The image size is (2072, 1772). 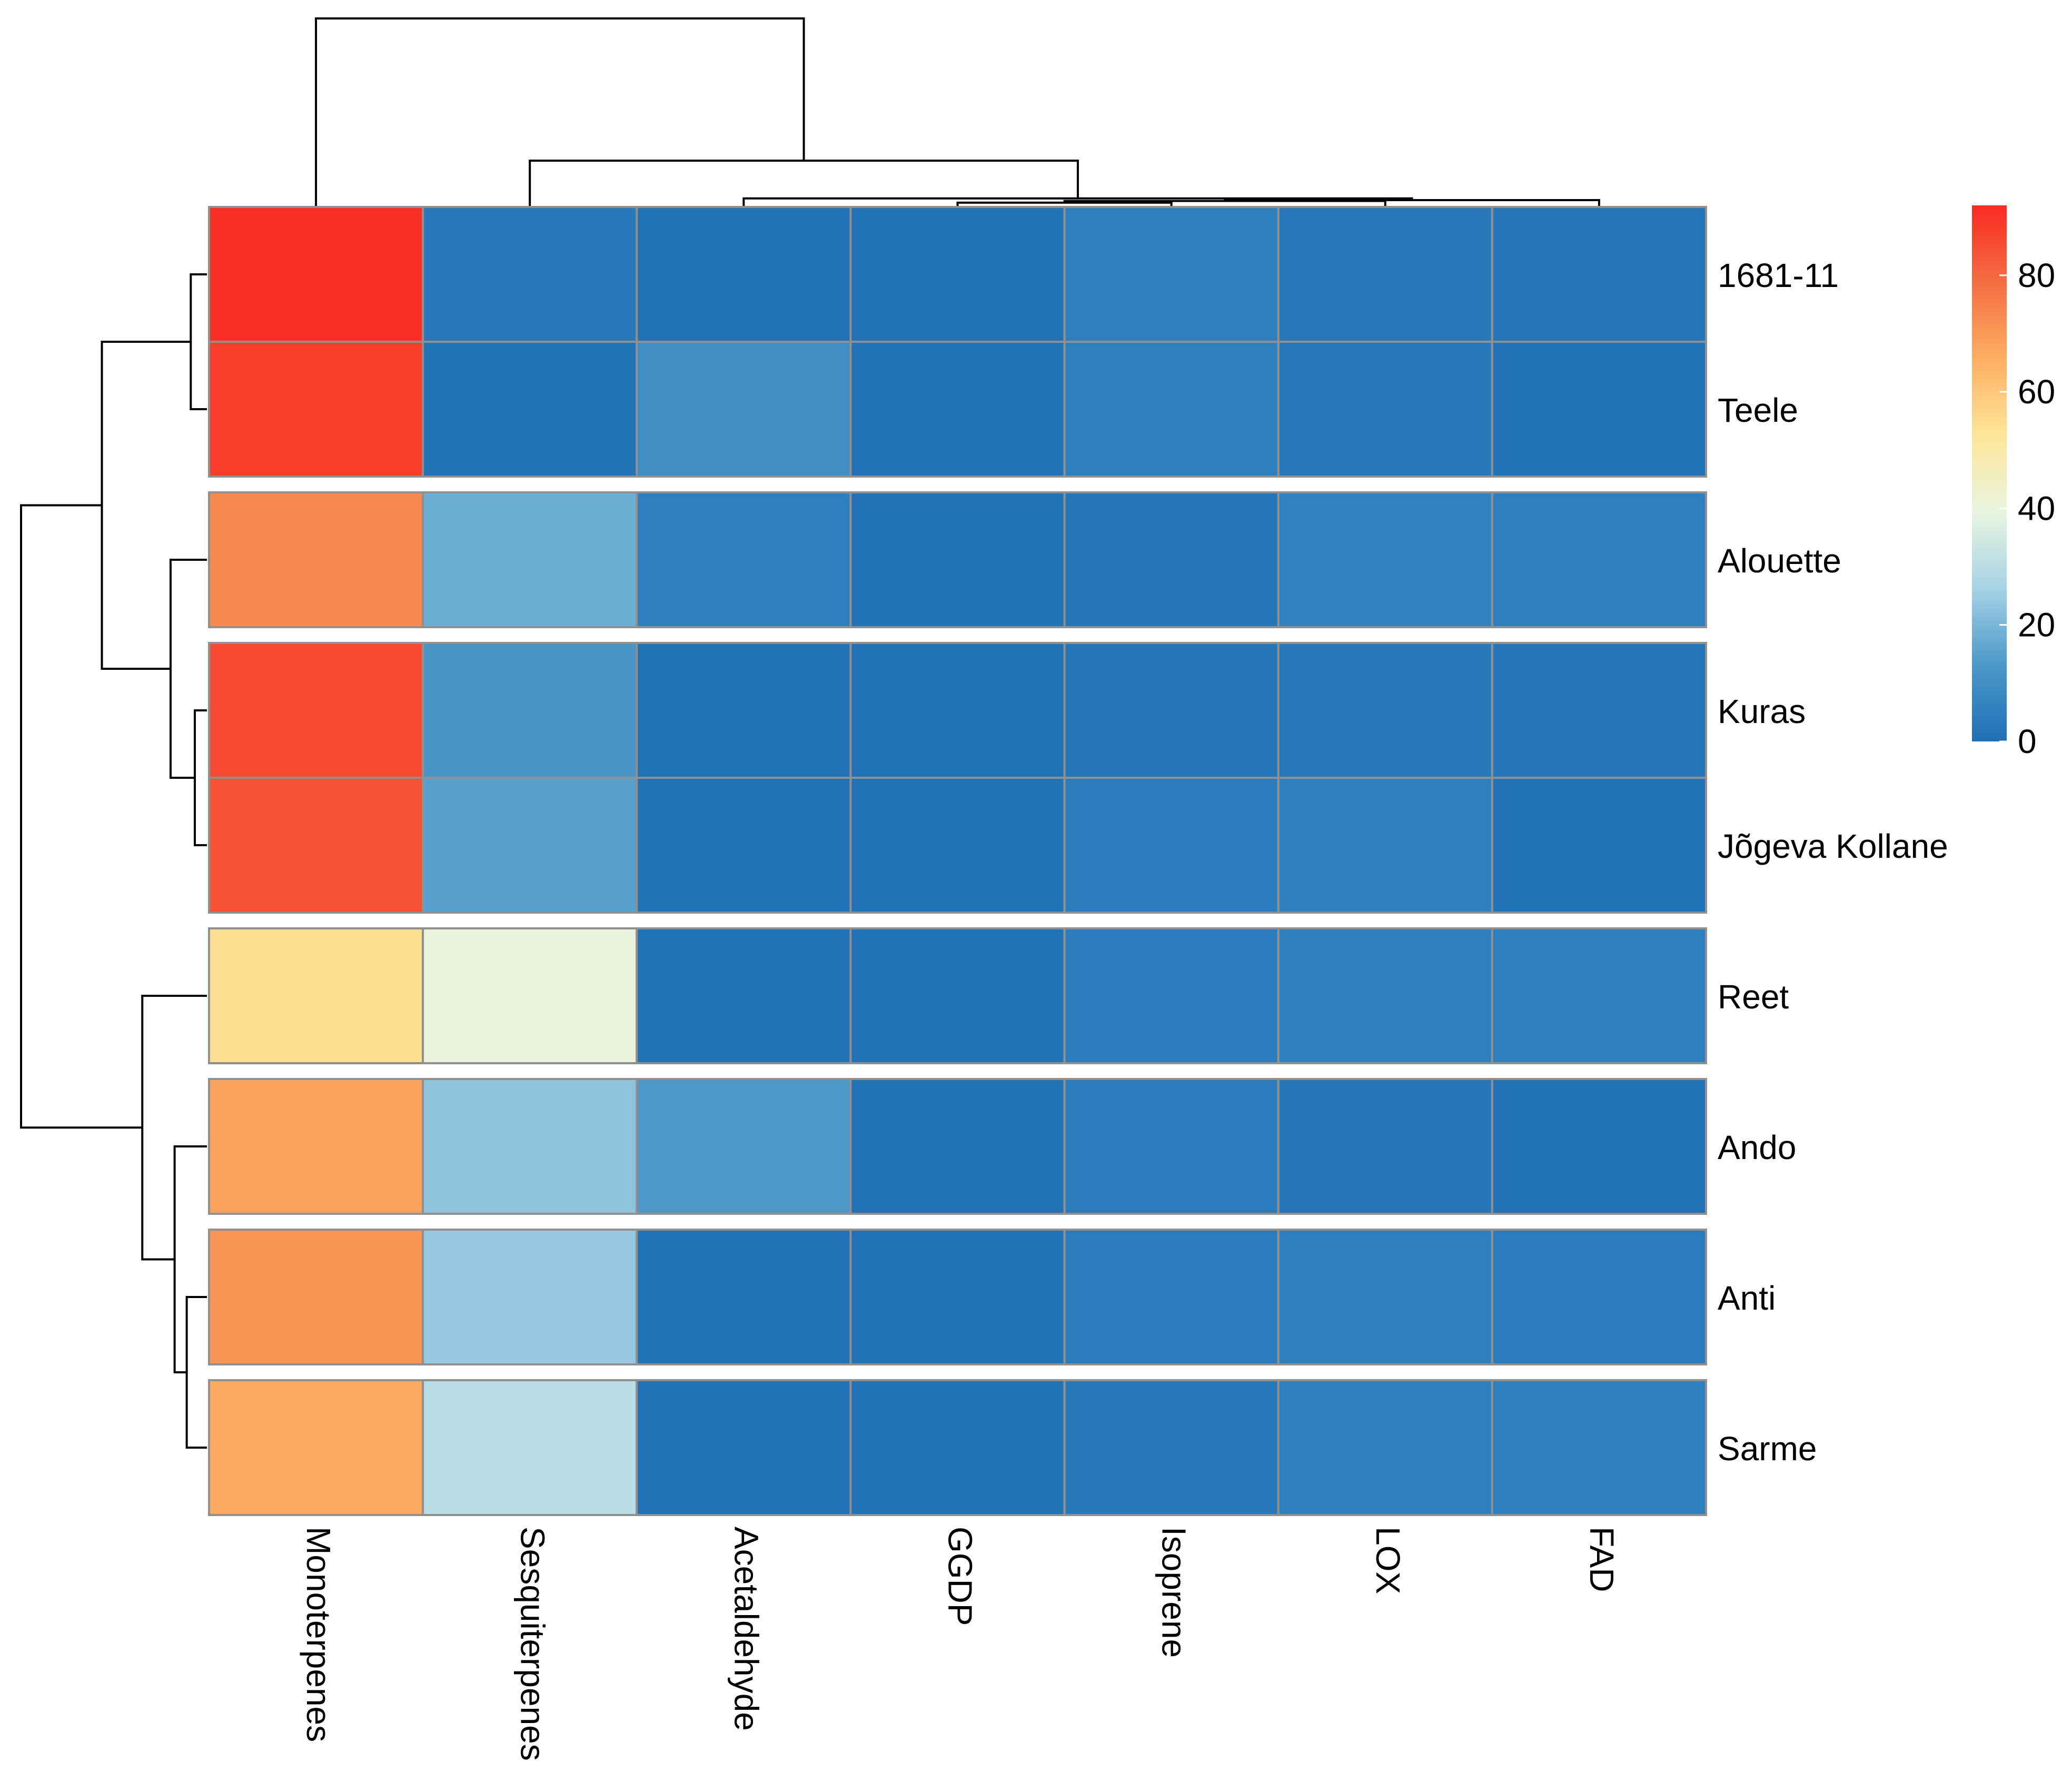 I want to click on cell-ando-sesquiterpenes, so click(x=530, y=1147).